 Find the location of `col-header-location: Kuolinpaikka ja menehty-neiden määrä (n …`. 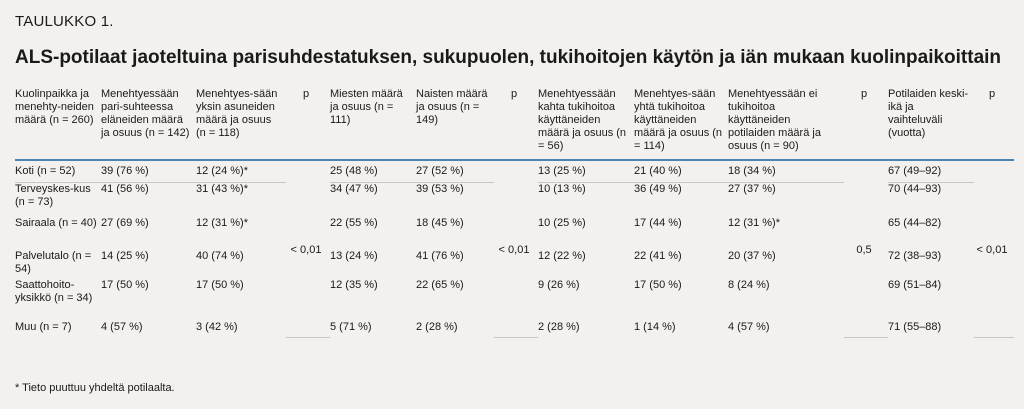

col-header-location: Kuolinpaikka ja menehty-neiden määrä (n … is located at coordinates (54, 107).